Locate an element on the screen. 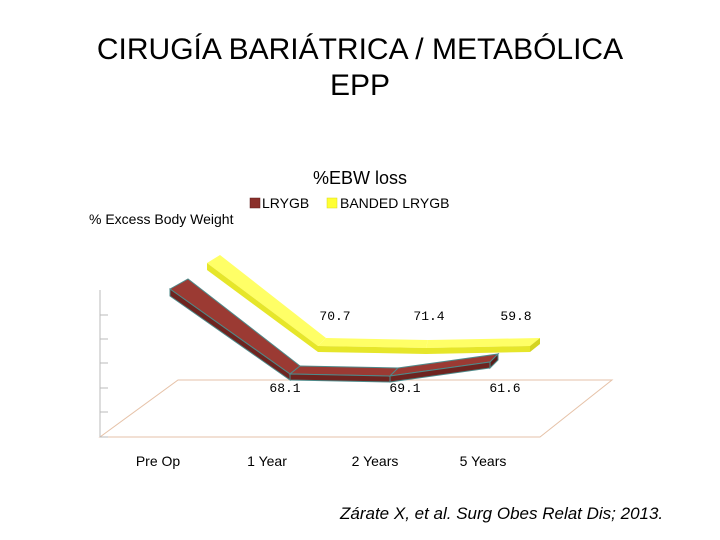 This screenshot has height=540, width=720. x-tick-label-5-years: 5 Years is located at coordinates (483, 461).